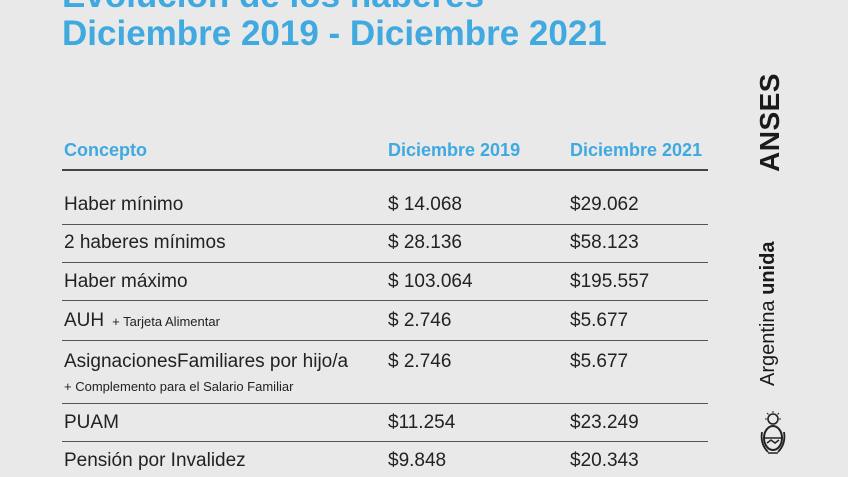 Image resolution: width=848 pixels, height=477 pixels. Describe the element at coordinates (385, 321) in the screenshot. I see `table-row: AUH + Tarjeta Alimentar $ 2.746 $5.677` at that location.